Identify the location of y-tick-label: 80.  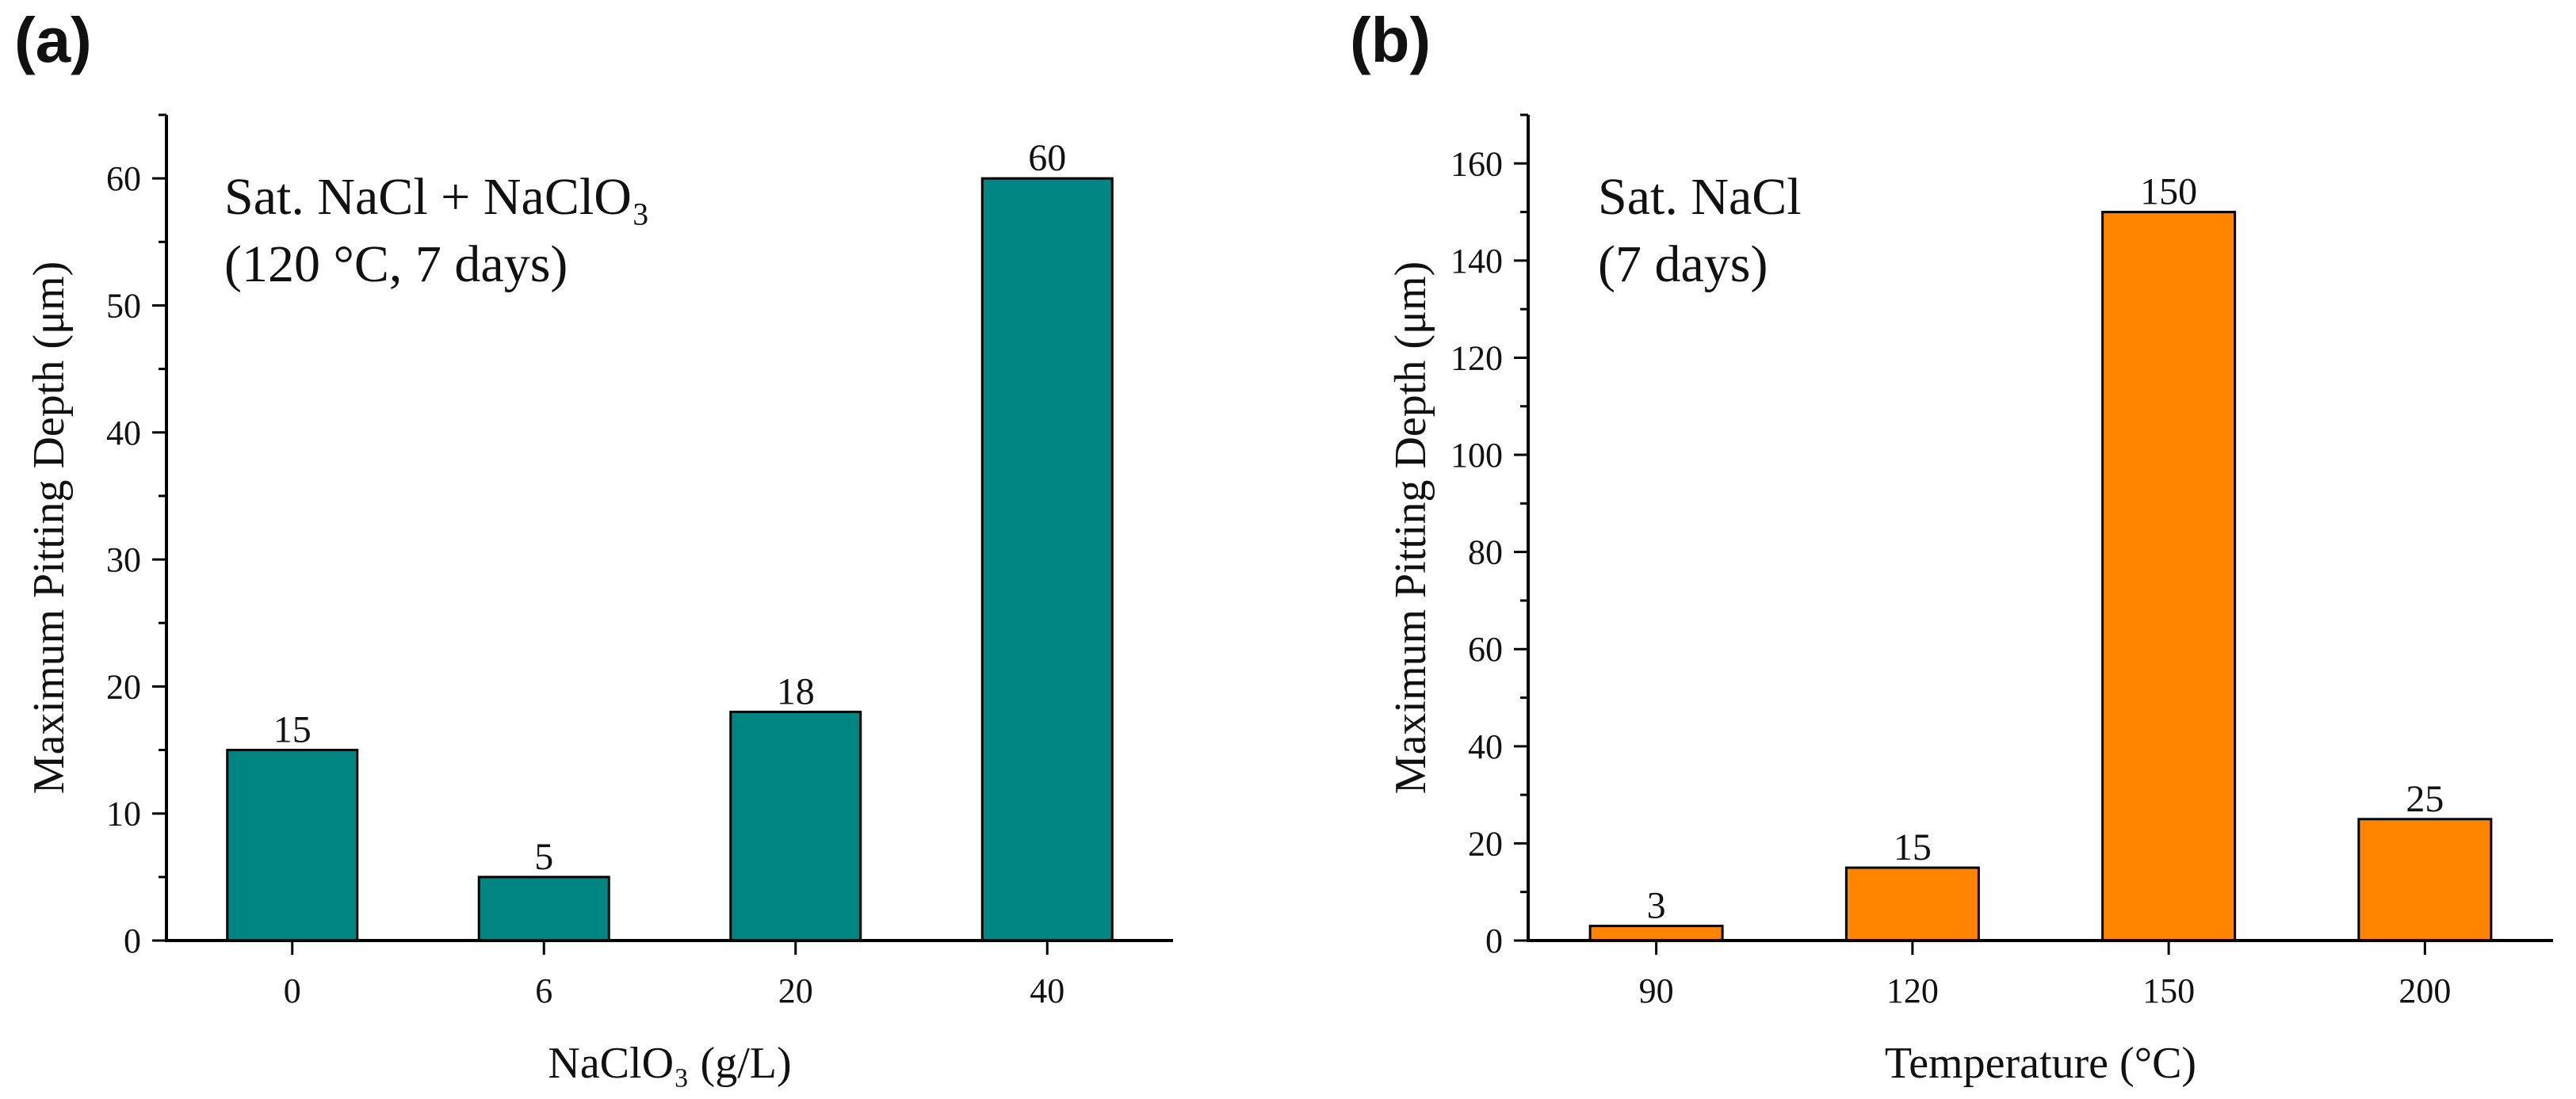
(1485, 552).